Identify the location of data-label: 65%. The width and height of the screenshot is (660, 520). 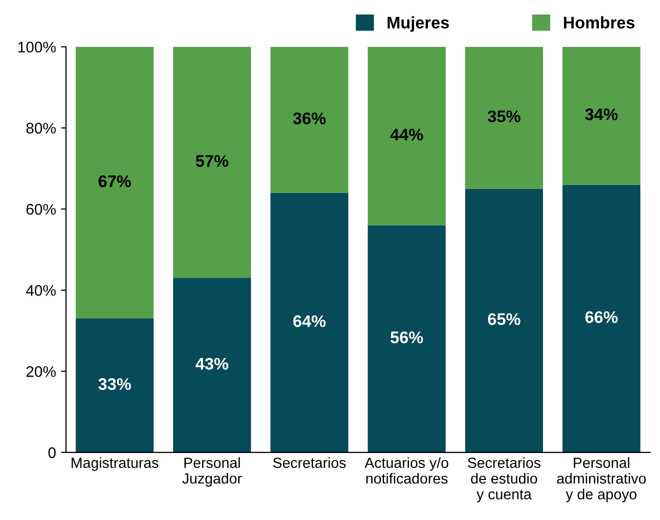
(504, 319).